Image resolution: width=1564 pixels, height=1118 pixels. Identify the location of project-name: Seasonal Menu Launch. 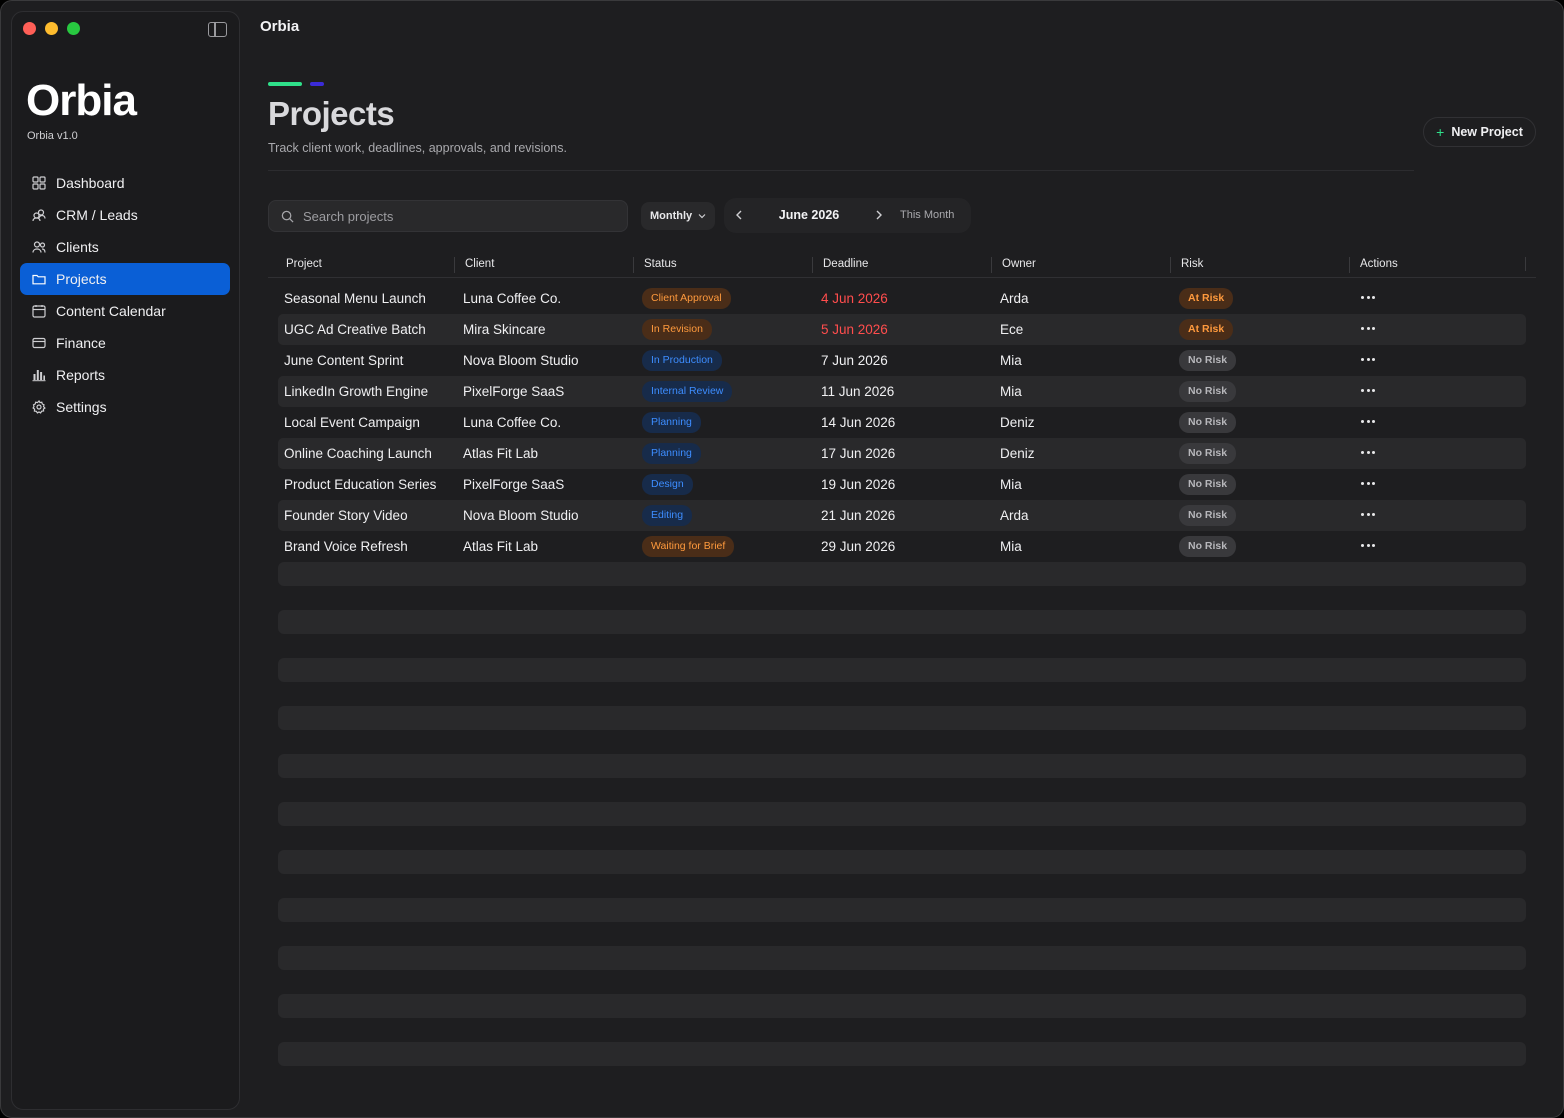
(355, 298).